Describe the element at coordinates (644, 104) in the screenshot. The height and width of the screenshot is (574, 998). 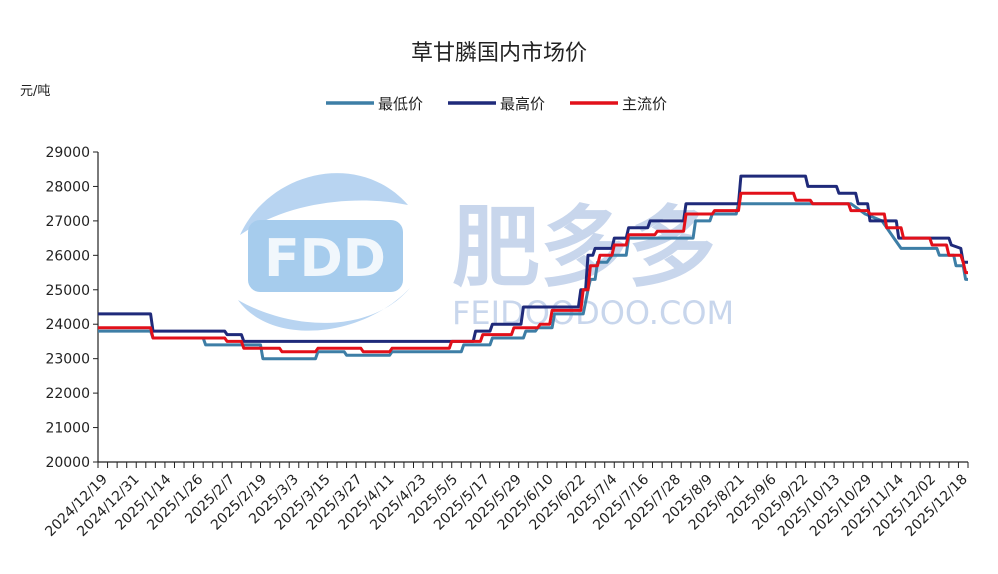
I see `legend-label: 主流价` at that location.